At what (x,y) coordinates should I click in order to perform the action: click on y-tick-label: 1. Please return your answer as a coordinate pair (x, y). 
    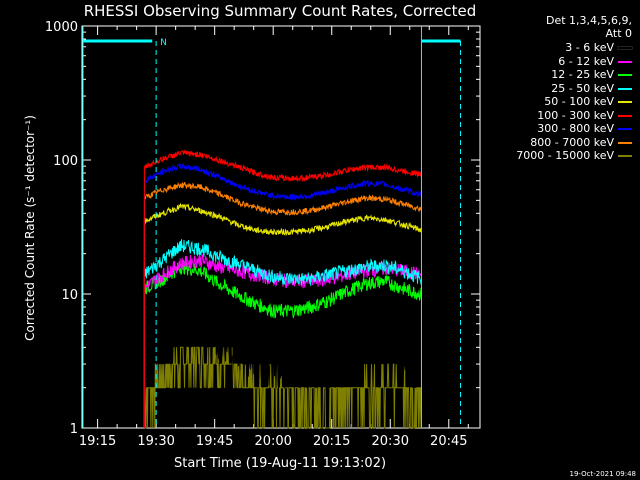
    Looking at the image, I should click on (74, 429).